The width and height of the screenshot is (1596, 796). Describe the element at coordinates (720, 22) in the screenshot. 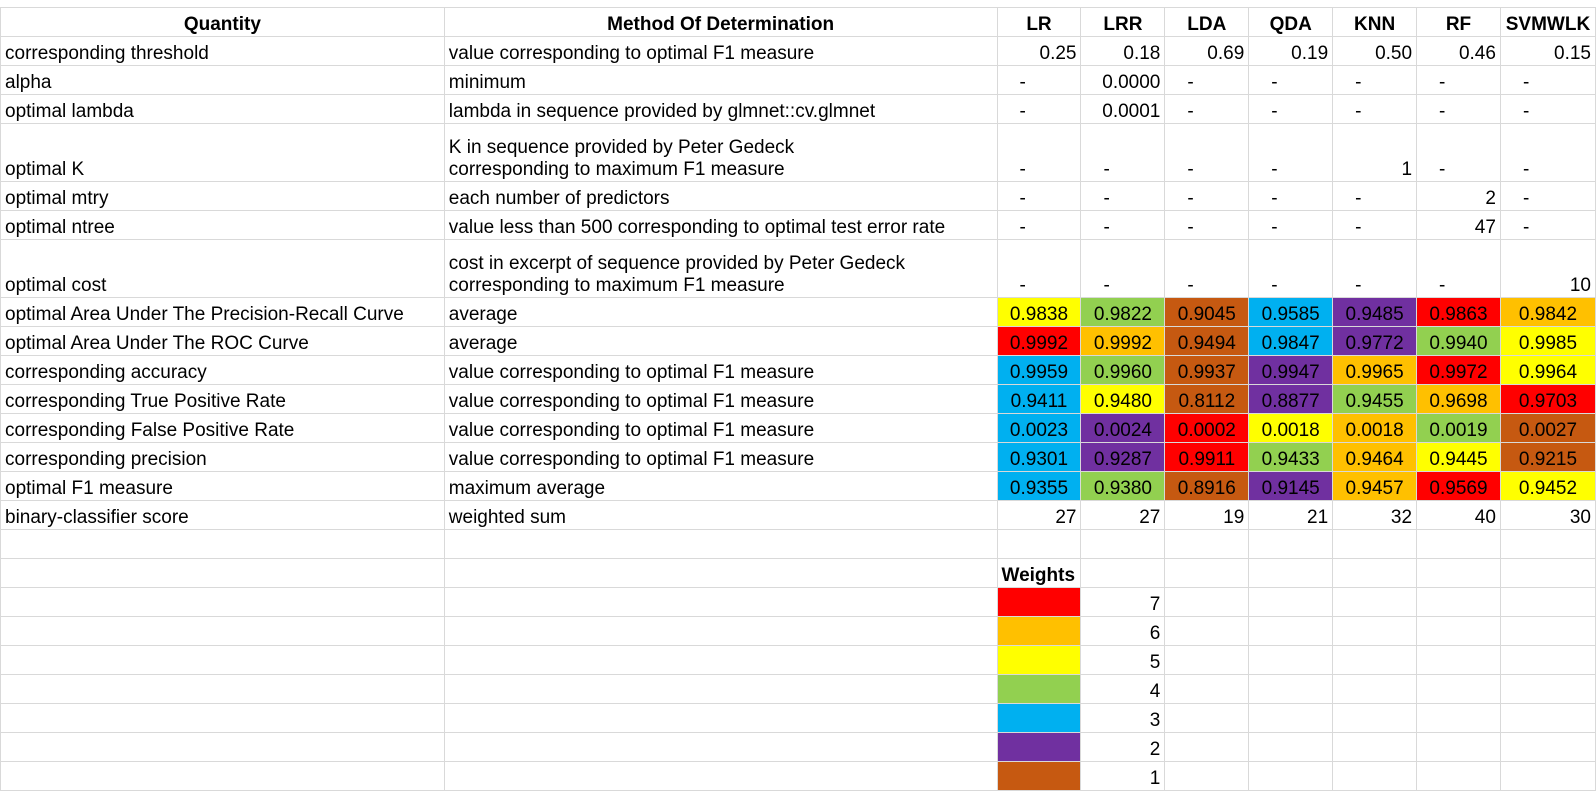

I see `column-header: Method Of Determination` at that location.